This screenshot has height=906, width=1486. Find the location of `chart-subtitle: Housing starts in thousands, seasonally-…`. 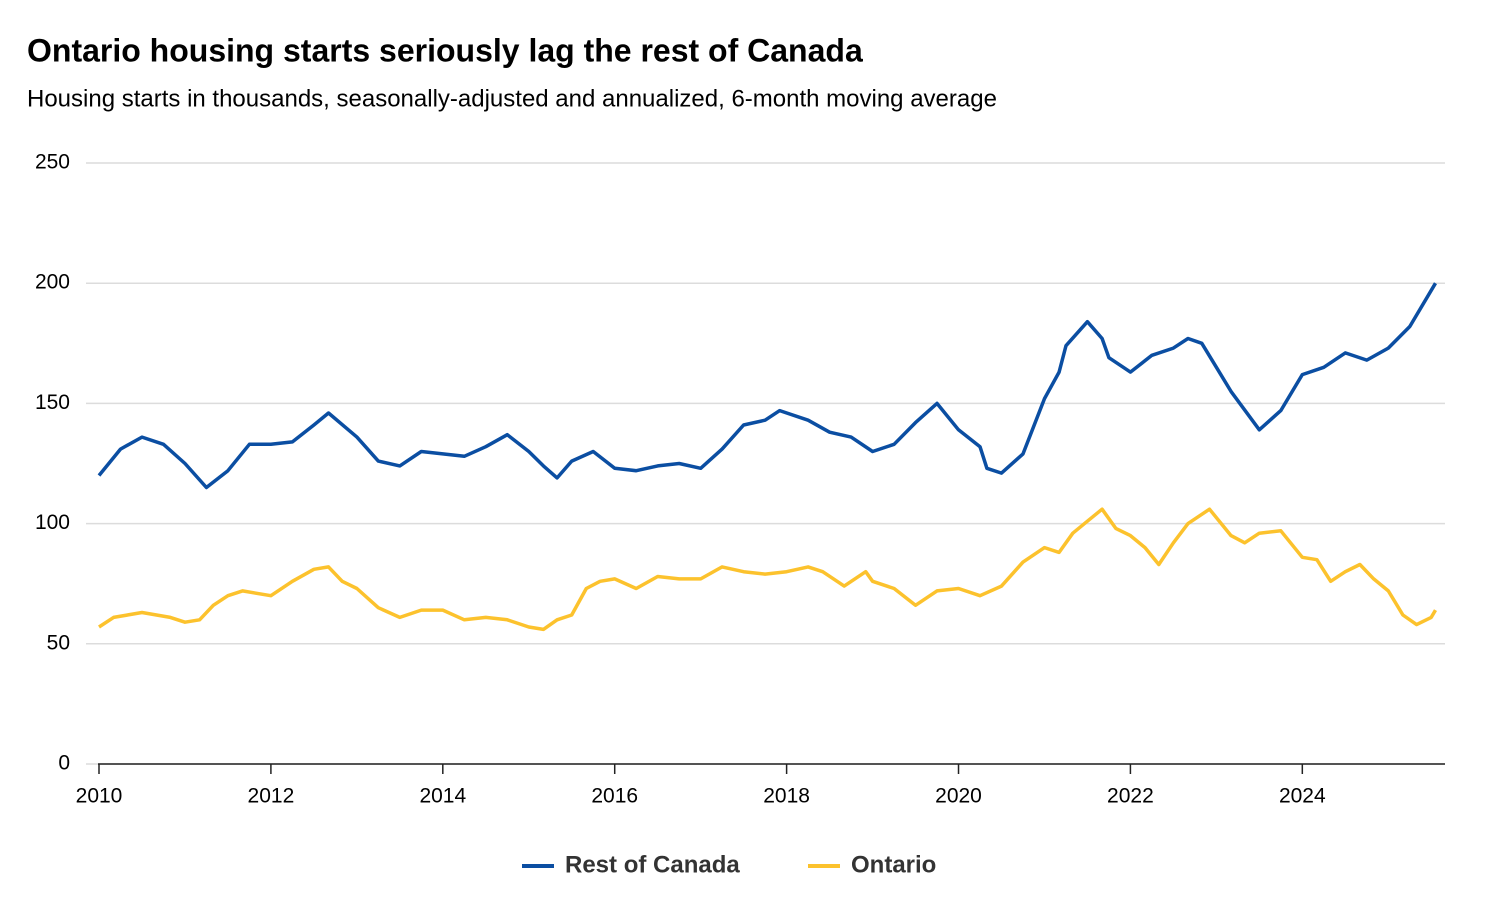

chart-subtitle: Housing starts in thousands, seasonally-… is located at coordinates (512, 98).